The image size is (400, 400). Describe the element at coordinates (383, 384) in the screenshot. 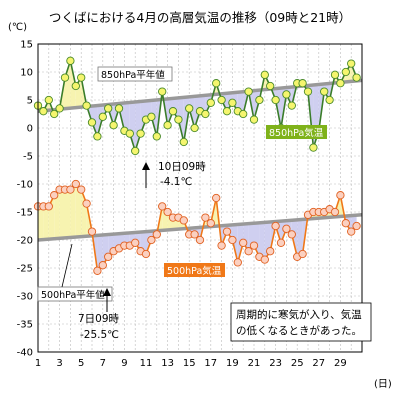

I see `x-axis-label: (日)` at that location.